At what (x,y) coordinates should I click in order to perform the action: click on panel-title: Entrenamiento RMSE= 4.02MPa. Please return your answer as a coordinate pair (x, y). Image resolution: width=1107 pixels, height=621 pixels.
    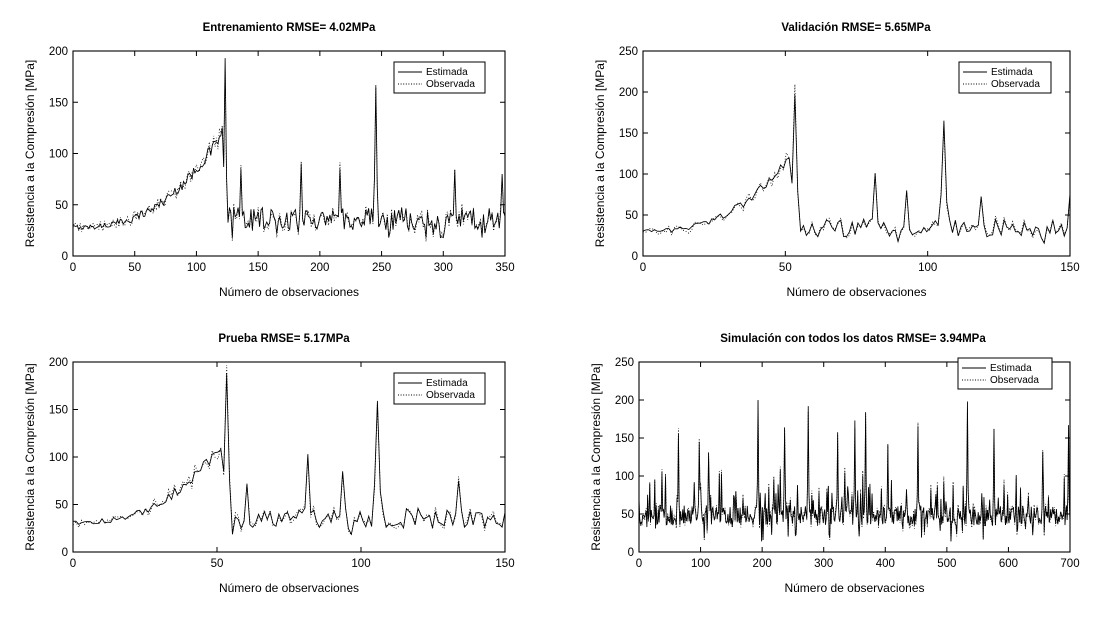
    Looking at the image, I should click on (289, 28).